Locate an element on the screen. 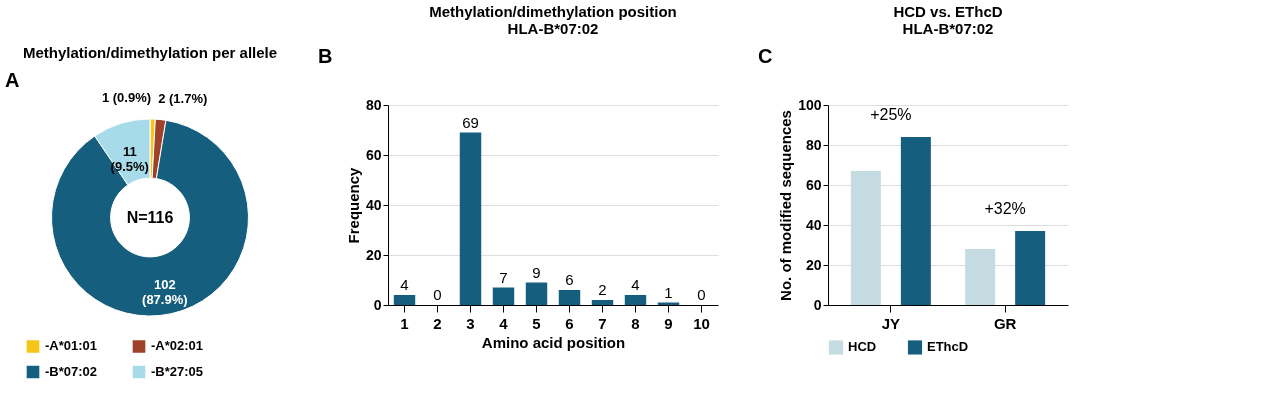 The height and width of the screenshot is (397, 1280). annotation: +25% is located at coordinates (891, 114).